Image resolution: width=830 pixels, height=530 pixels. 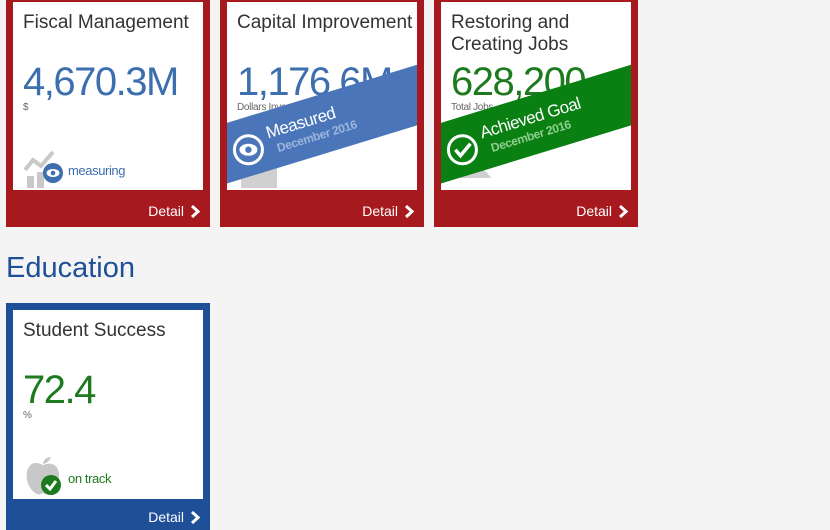 What do you see at coordinates (462, 152) in the screenshot?
I see `check-circle-icon` at bounding box center [462, 152].